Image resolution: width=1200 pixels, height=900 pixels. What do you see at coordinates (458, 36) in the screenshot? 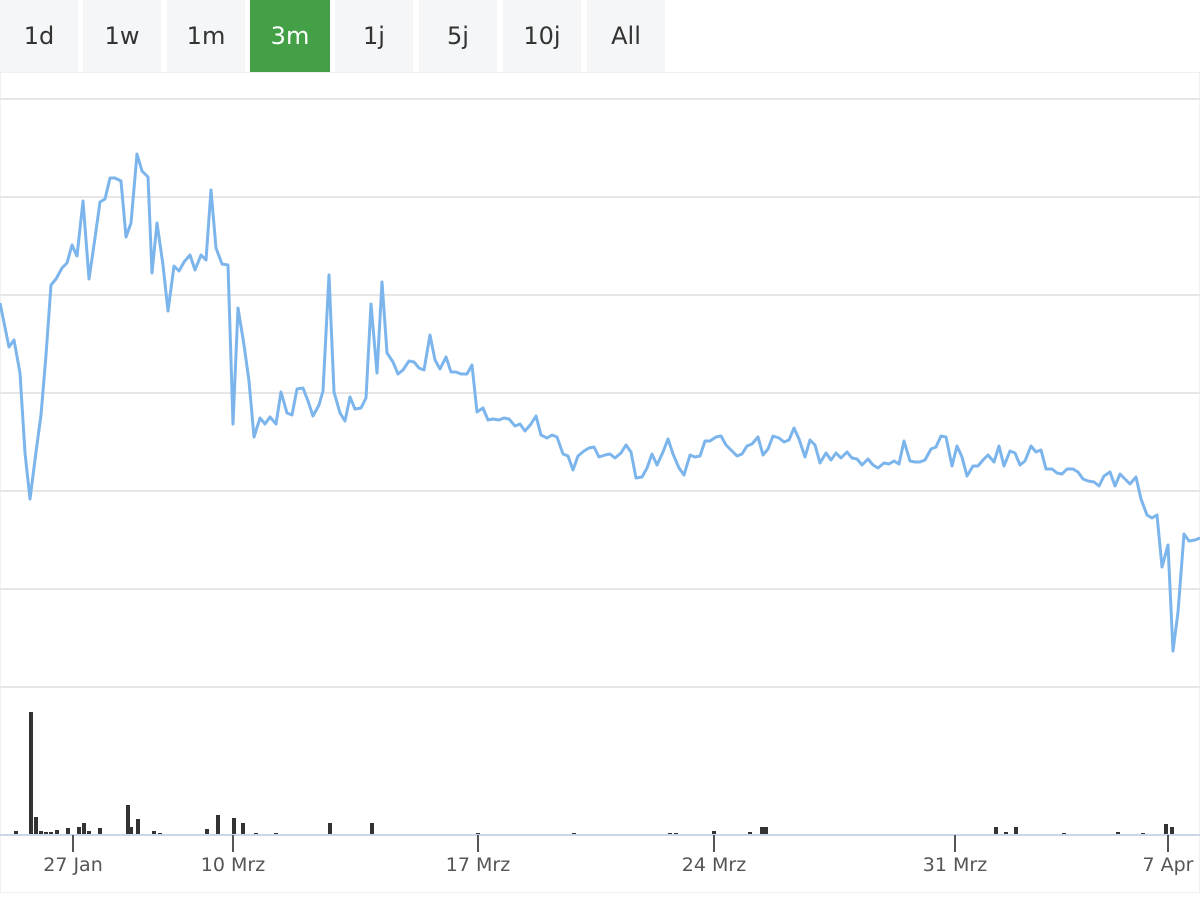
I see `range-button: 5j` at bounding box center [458, 36].